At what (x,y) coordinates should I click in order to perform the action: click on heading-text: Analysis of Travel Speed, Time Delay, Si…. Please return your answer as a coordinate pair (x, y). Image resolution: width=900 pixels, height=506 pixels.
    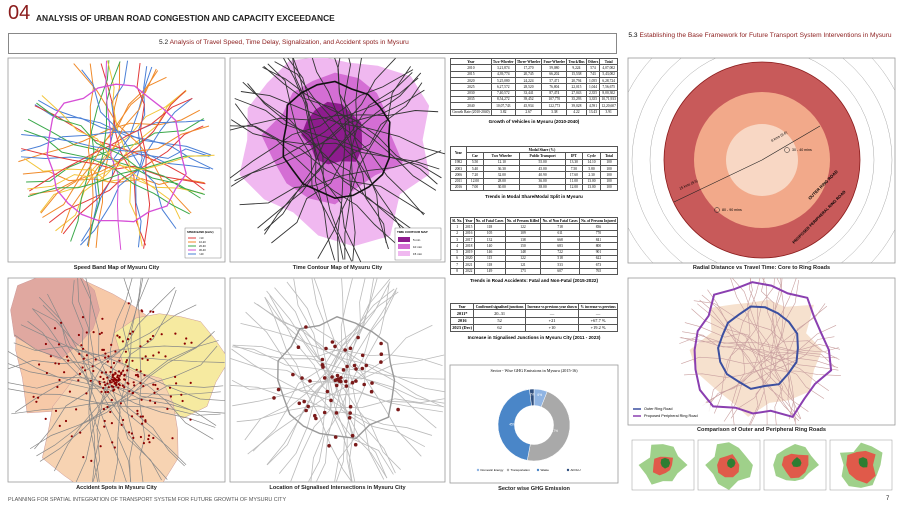
    Looking at the image, I should click on (289, 42).